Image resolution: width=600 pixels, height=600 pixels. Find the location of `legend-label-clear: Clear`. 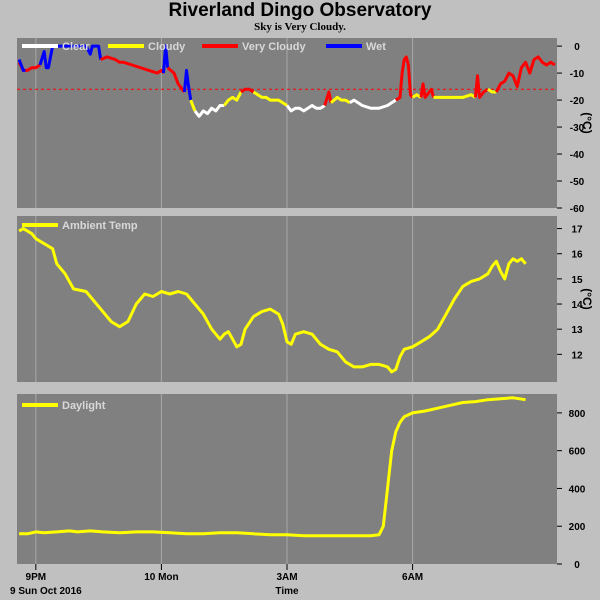

legend-label-clear: Clear is located at coordinates (76, 47).